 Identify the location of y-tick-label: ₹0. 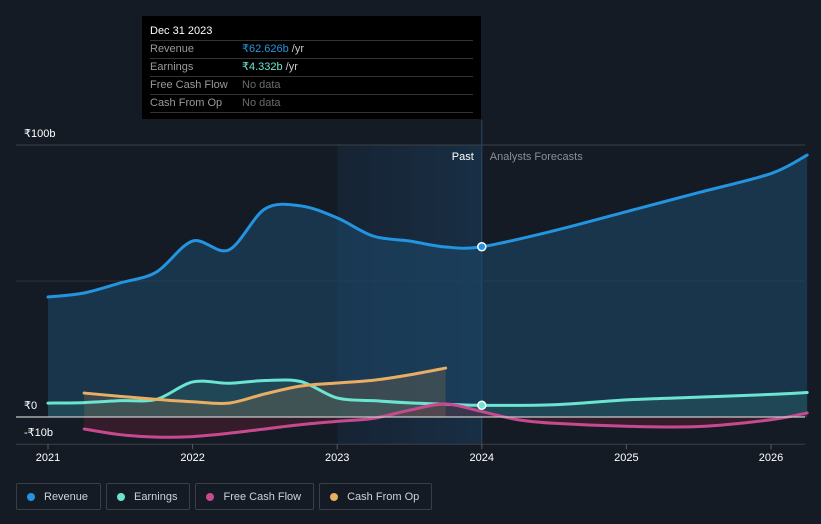
(30, 406).